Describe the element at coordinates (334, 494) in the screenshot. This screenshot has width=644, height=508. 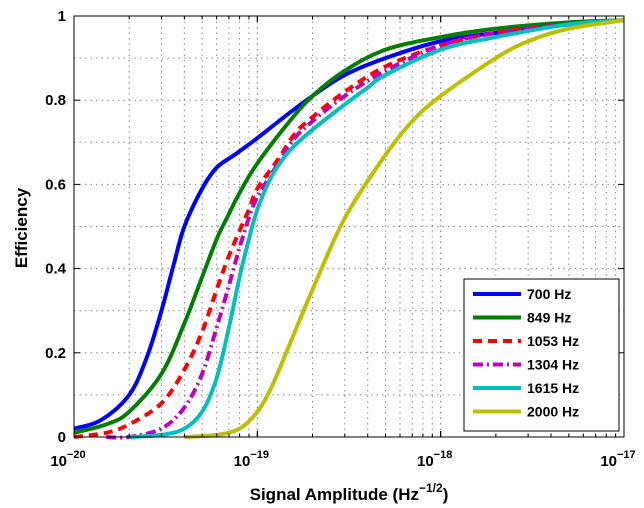
I see `x-axis-label-main: Signal Amplitude (Hz` at that location.